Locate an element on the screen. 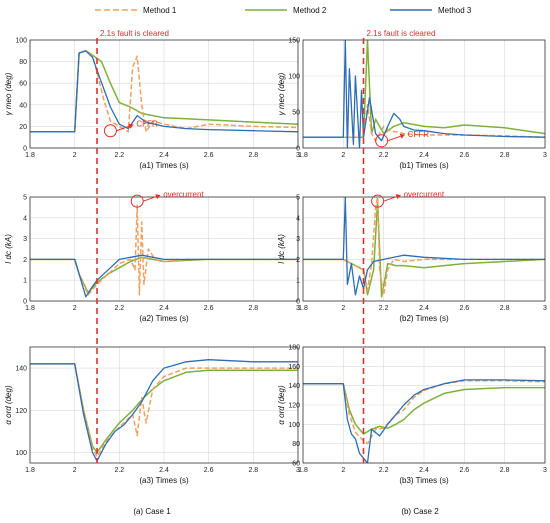 The width and height of the screenshot is (550, 523). series-group-b3 is located at coordinates (424, 421).